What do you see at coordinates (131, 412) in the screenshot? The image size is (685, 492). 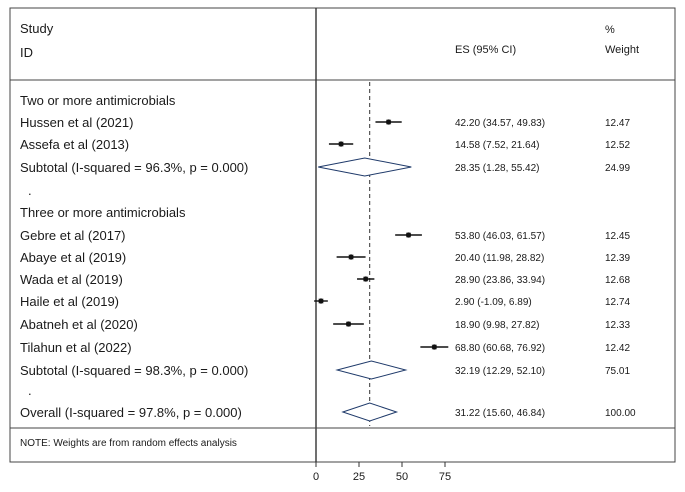 I see `row-label: Overall (I-squared = 97.8%, p = 0.000)` at bounding box center [131, 412].